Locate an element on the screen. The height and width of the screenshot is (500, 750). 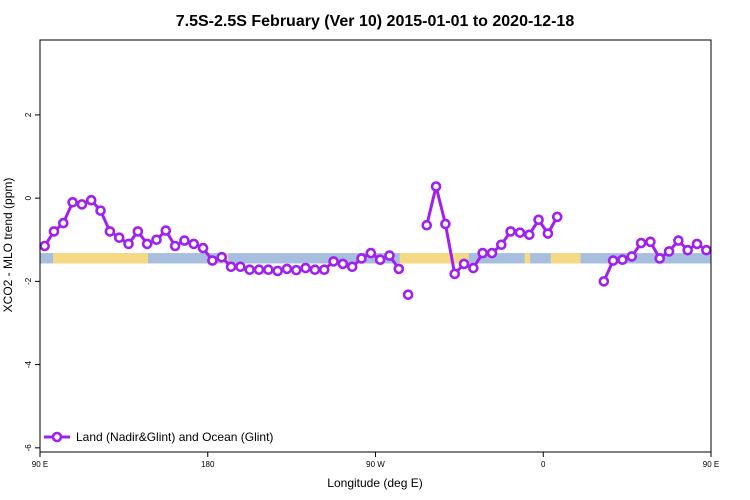
x-axis-label: Longitude (deg E) is located at coordinates (374, 483).